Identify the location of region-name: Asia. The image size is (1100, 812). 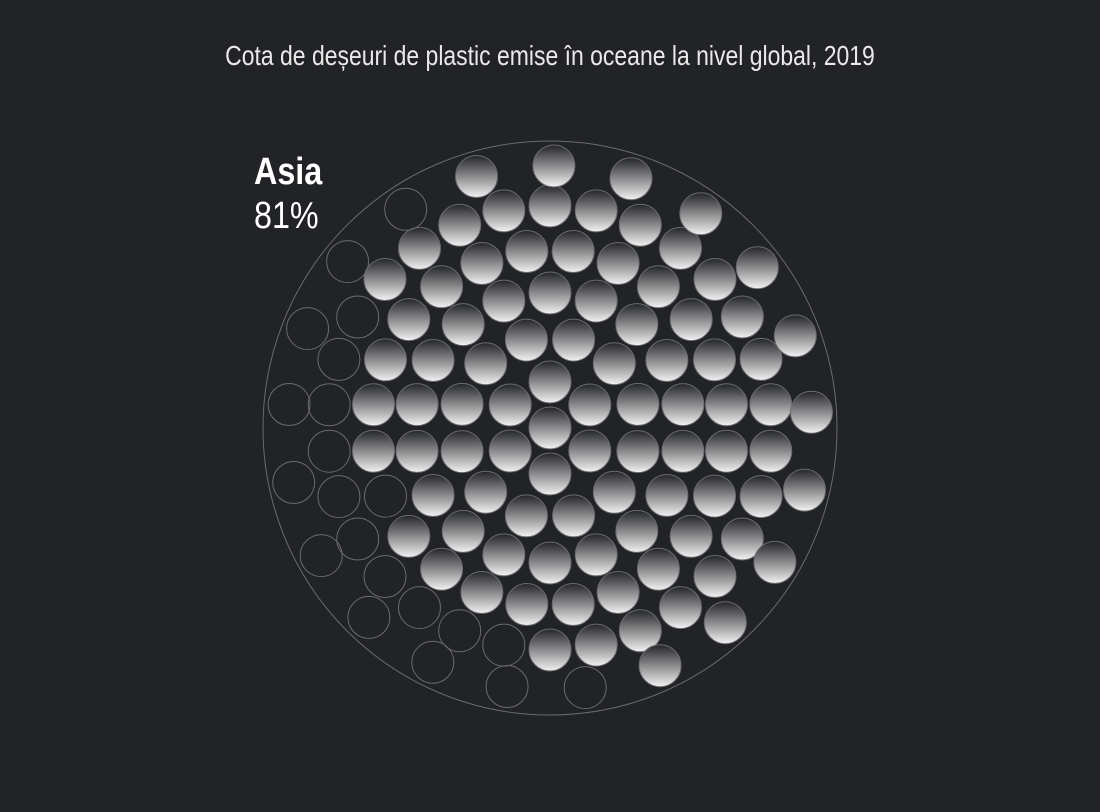
(288, 172).